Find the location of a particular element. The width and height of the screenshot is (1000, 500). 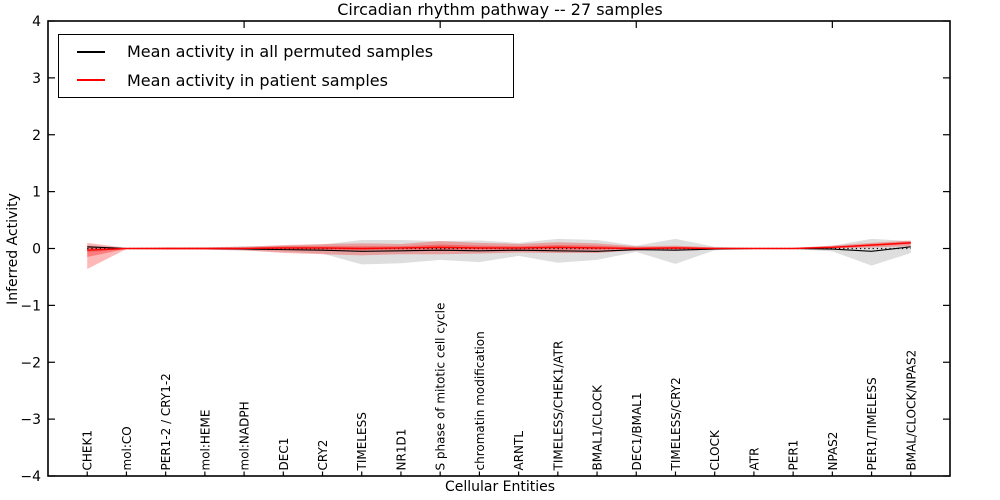

y-tick-label: −4 is located at coordinates (30, 477).